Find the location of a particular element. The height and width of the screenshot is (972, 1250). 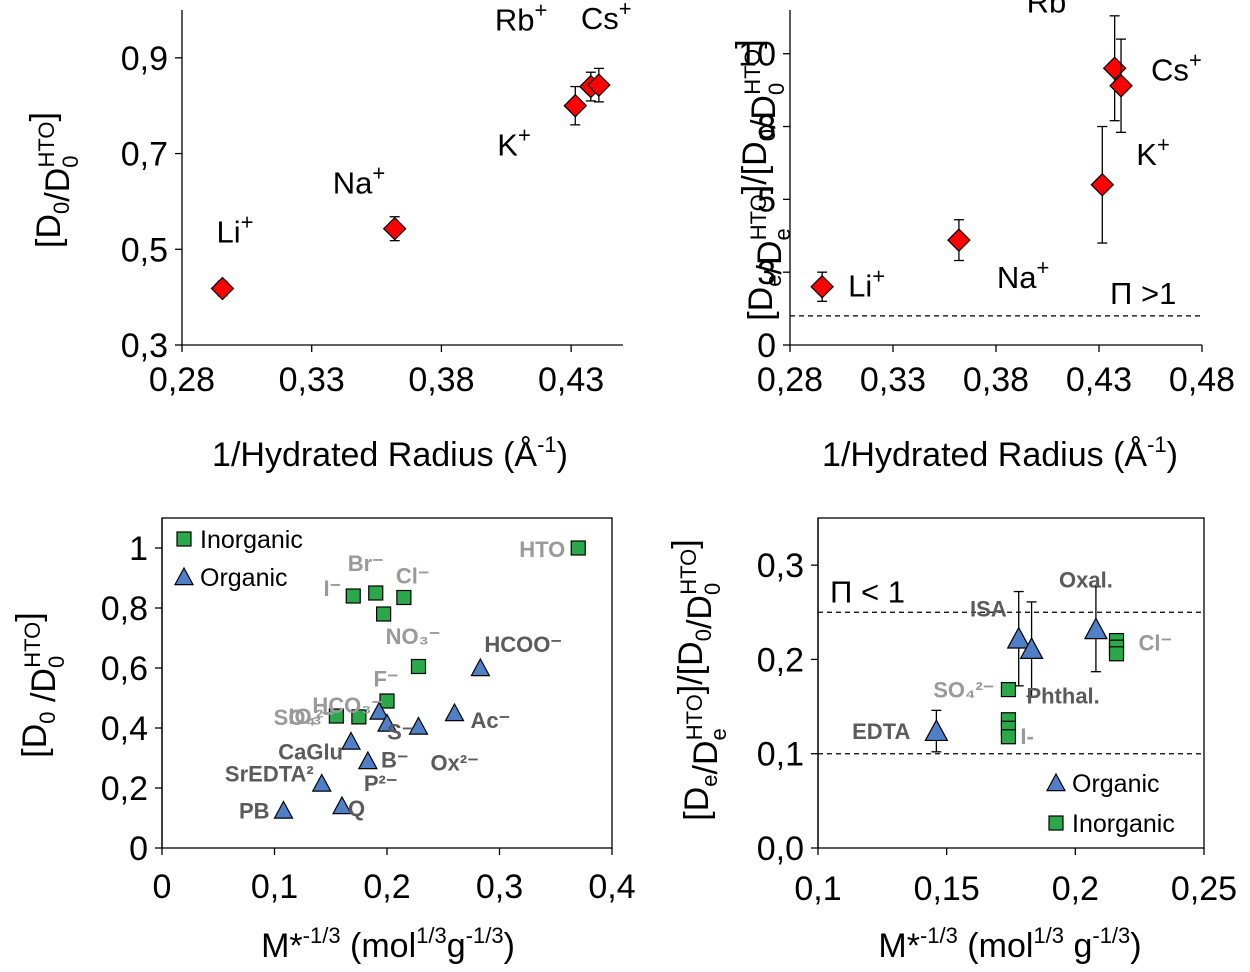

point-label-organic: Ox²⁻ is located at coordinates (455, 763).